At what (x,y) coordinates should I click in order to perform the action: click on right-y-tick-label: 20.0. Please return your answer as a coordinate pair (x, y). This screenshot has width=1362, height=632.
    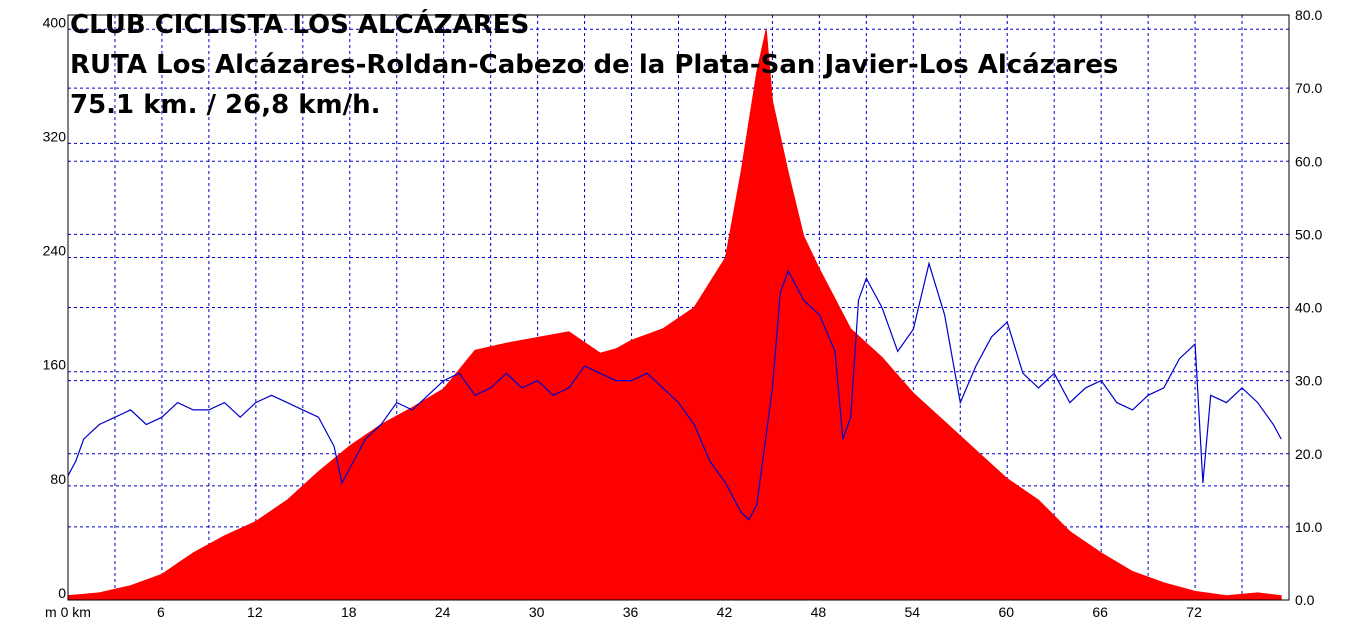
    Looking at the image, I should click on (1308, 454).